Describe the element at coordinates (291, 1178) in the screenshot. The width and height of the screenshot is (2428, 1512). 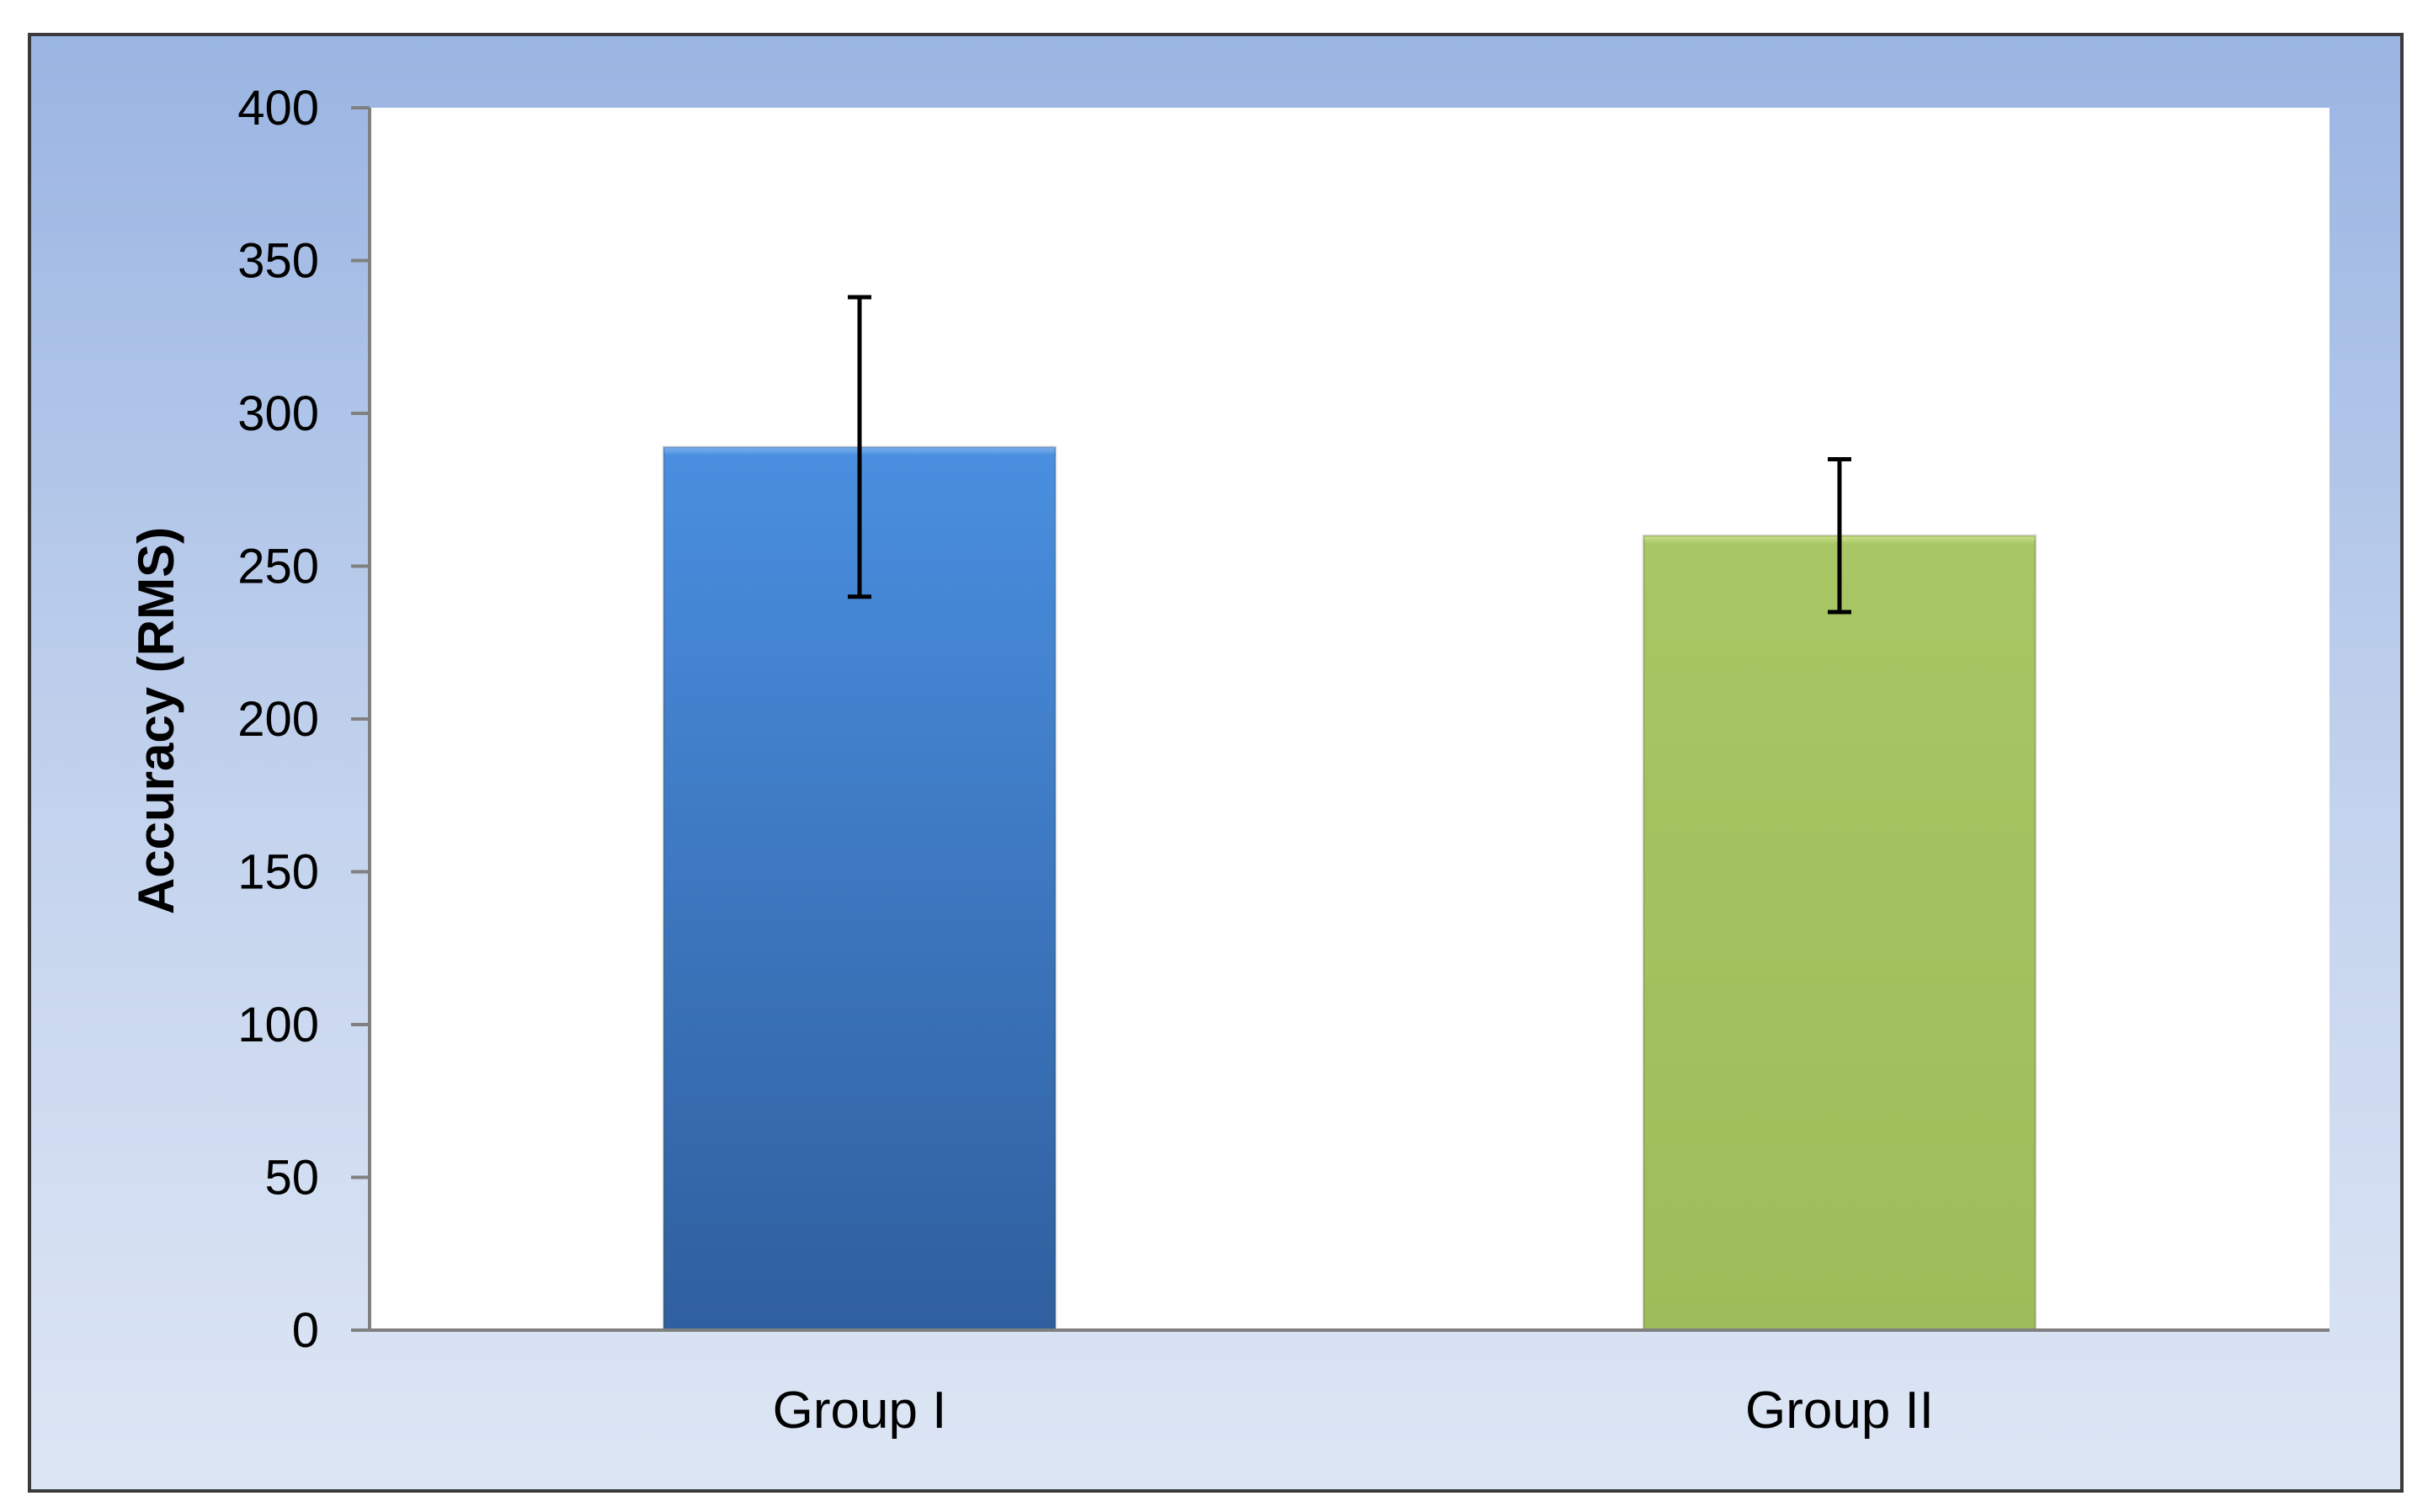
I see `y-tick-label: 50` at that location.